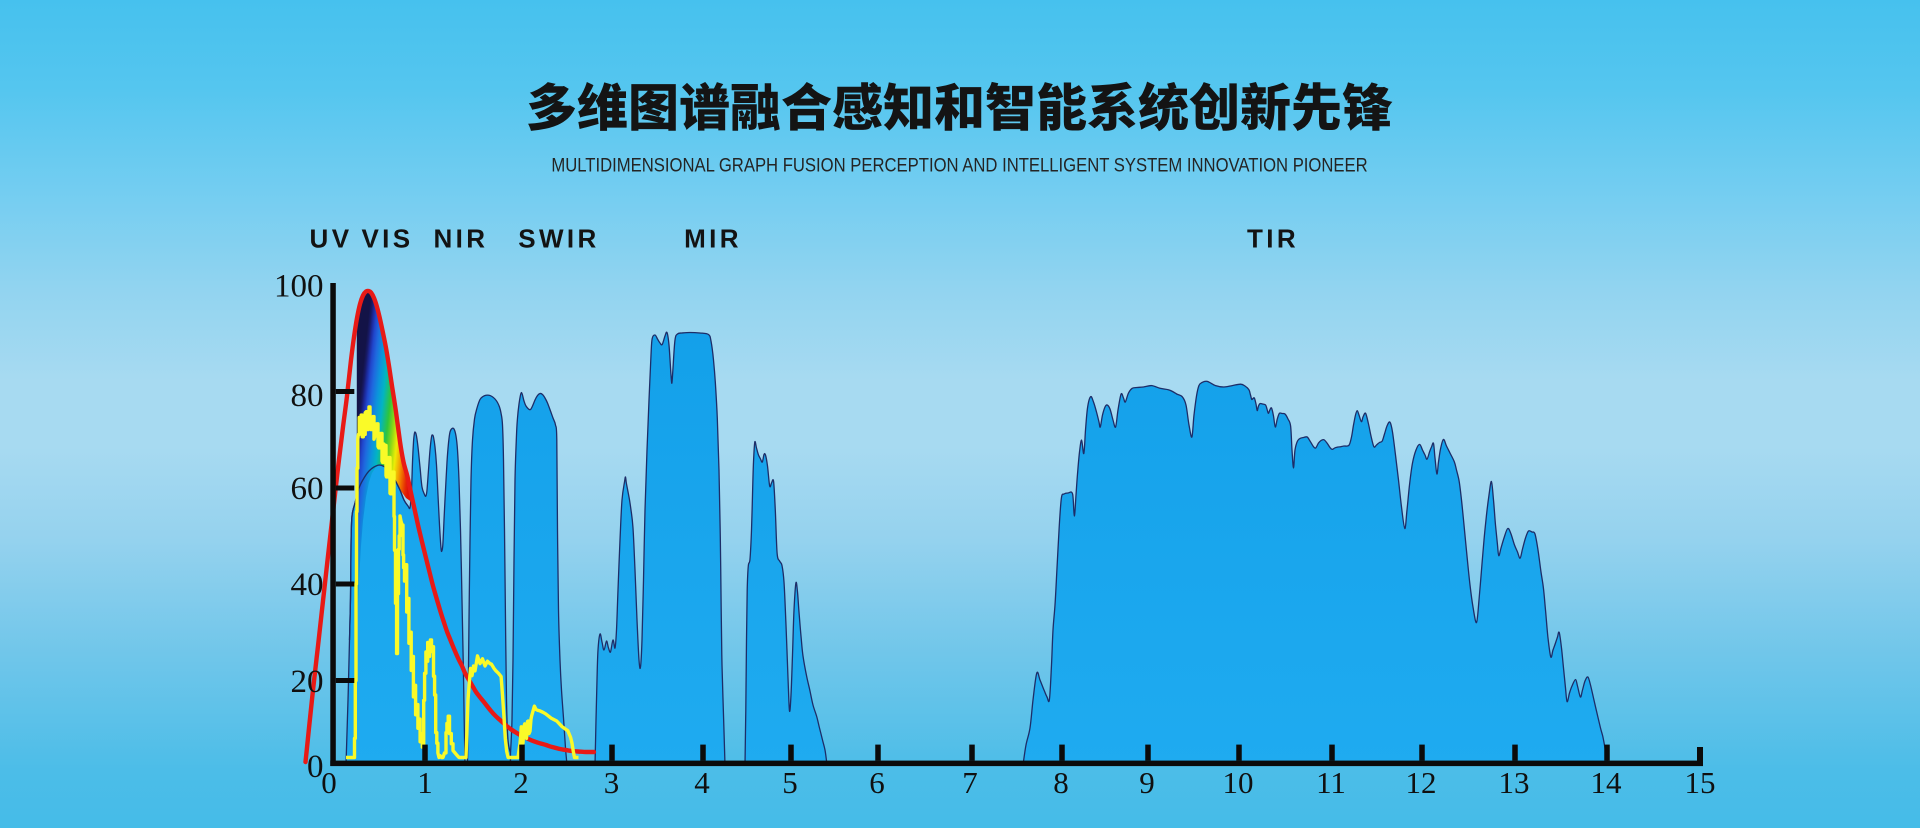 Image resolution: width=1920 pixels, height=828 pixels. I want to click on svg-text: 9, so click(1147, 782).